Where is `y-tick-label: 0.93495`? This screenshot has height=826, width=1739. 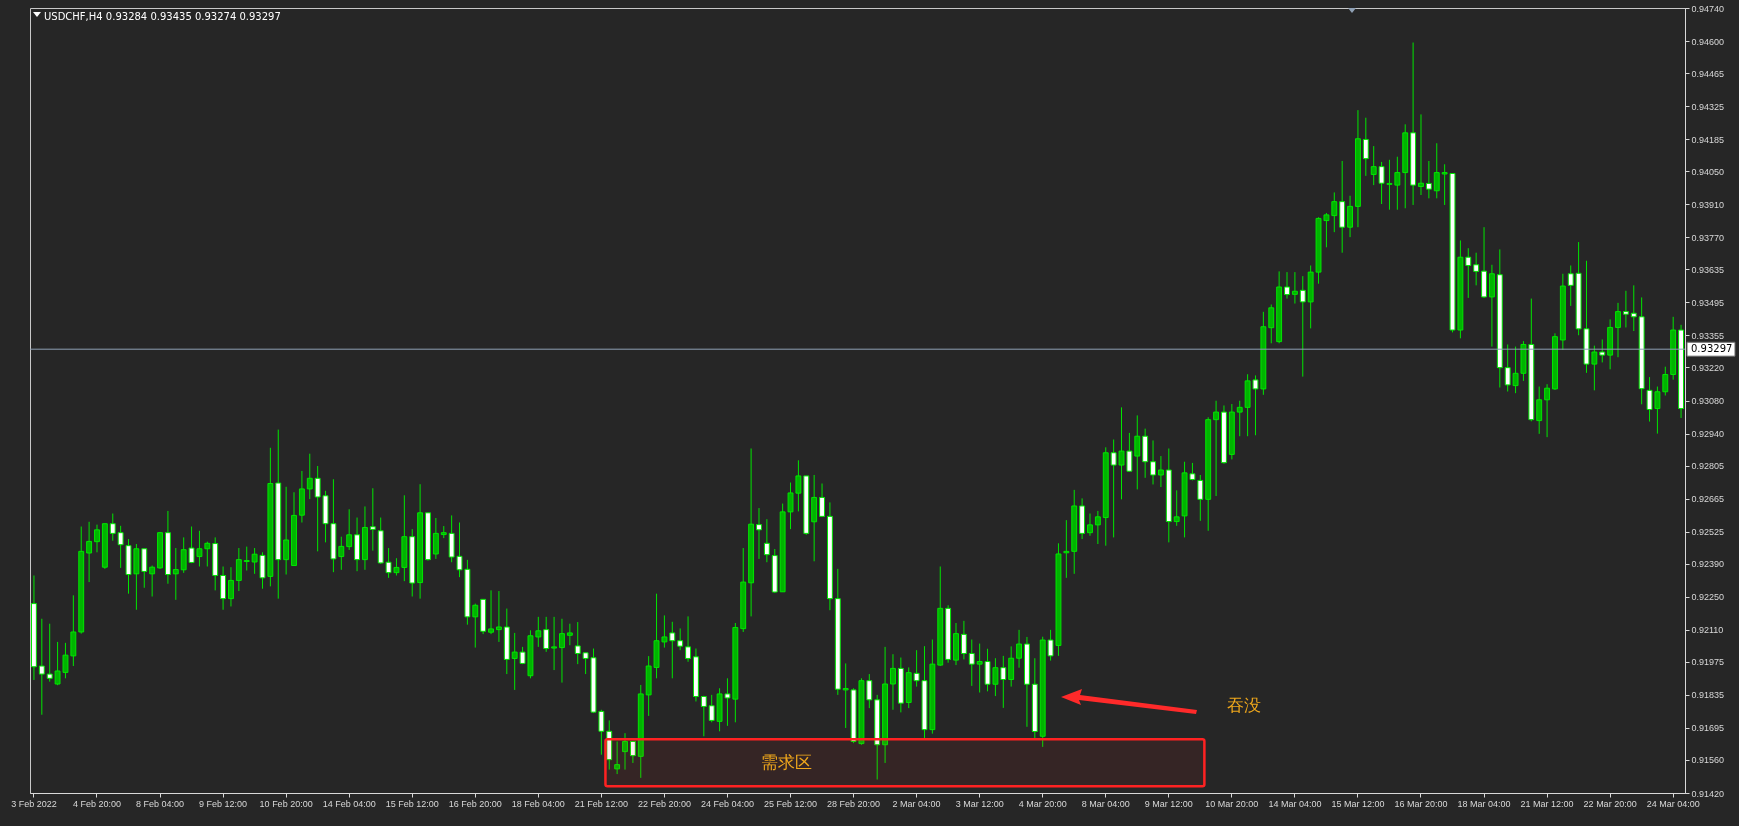 y-tick-label: 0.93495 is located at coordinates (1708, 302).